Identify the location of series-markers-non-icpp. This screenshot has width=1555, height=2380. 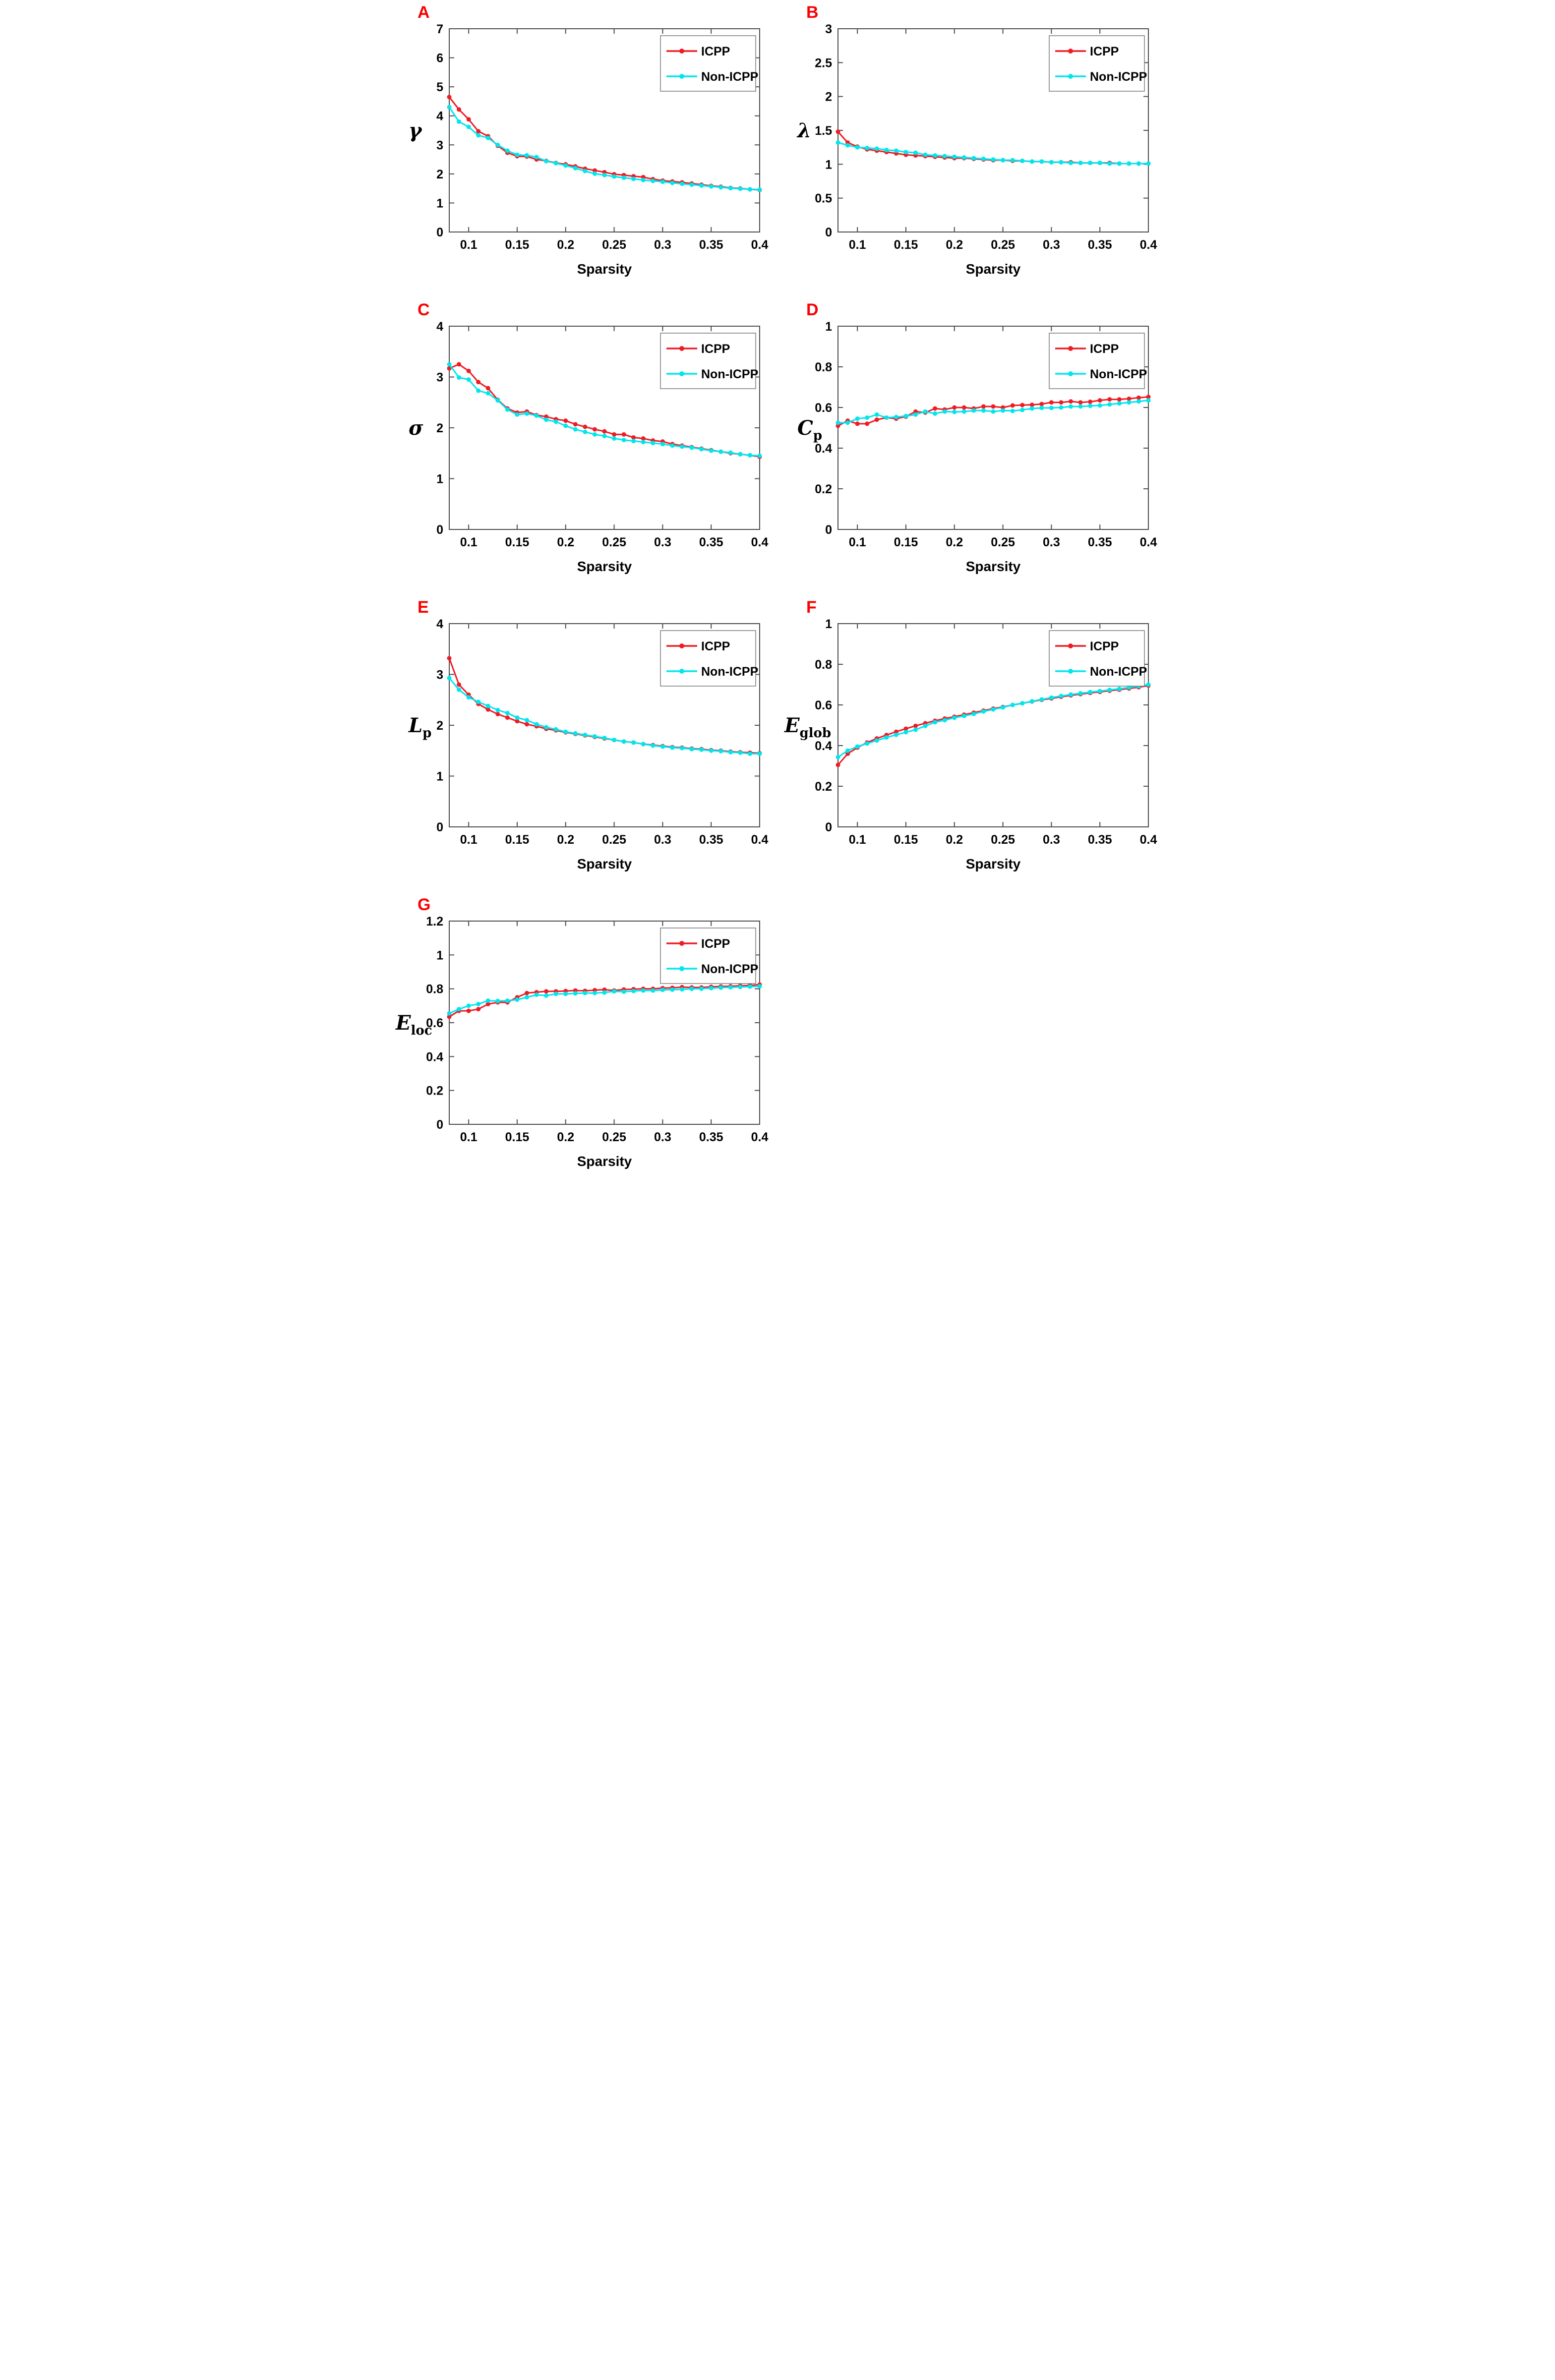
(604, 1000).